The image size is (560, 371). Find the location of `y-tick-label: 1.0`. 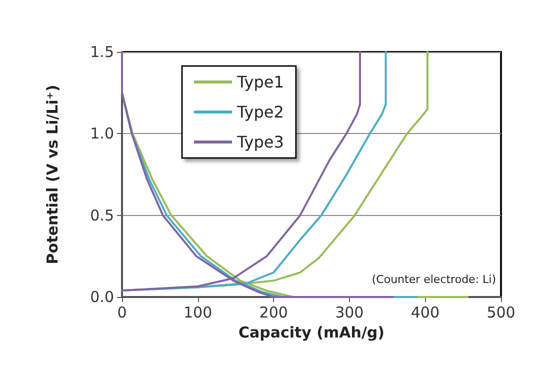

y-tick-label: 1.0 is located at coordinates (102, 133).